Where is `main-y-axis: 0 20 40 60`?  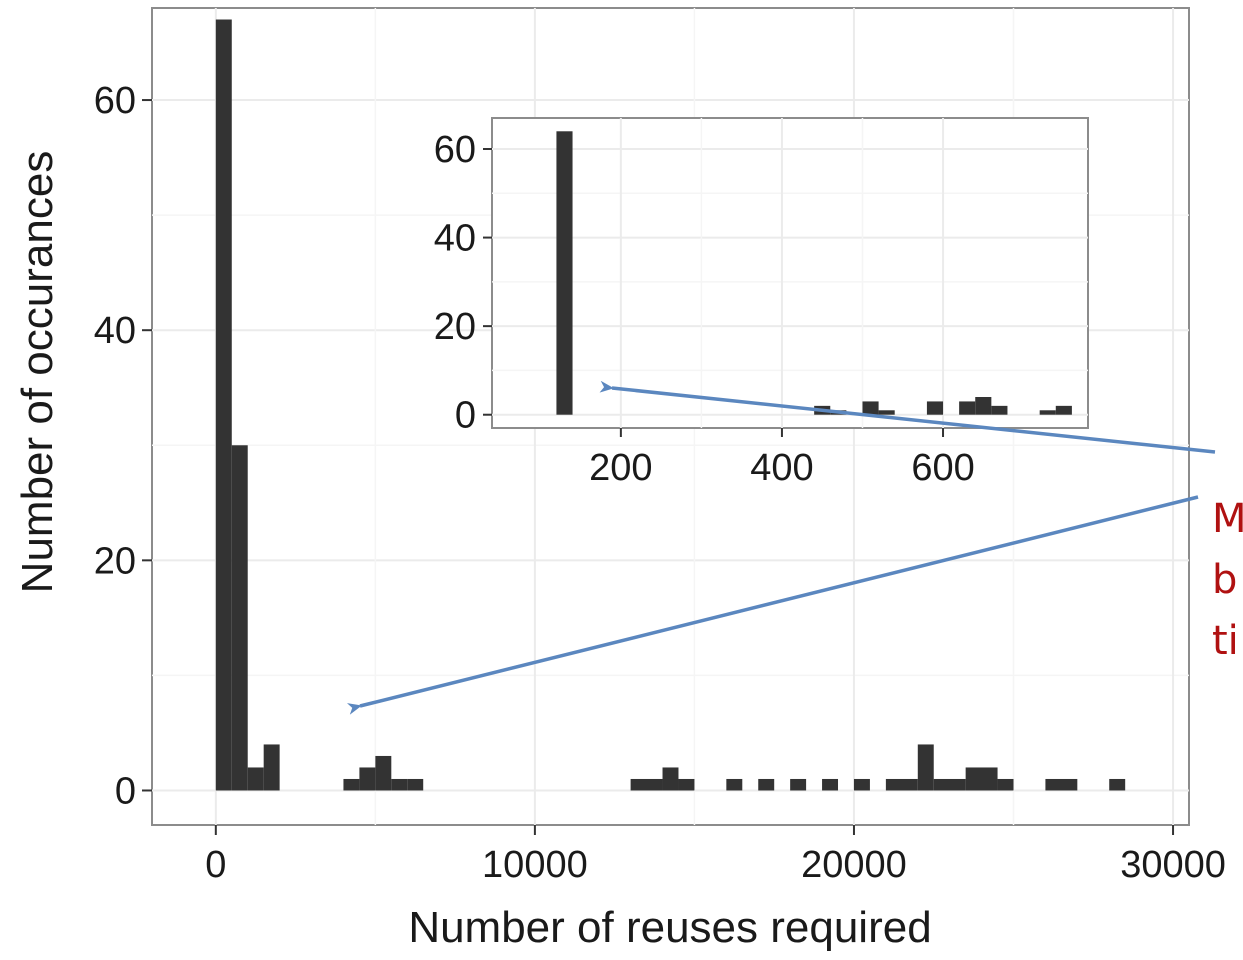
main-y-axis: 0 20 40 60 is located at coordinates (123, 446).